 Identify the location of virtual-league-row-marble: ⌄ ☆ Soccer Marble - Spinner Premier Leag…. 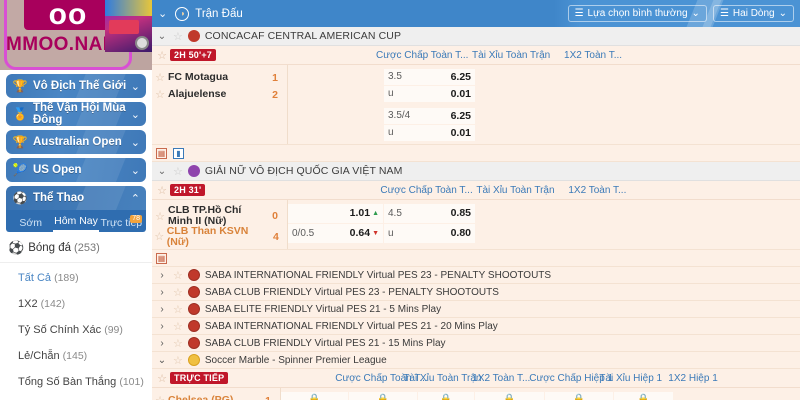
(476, 360).